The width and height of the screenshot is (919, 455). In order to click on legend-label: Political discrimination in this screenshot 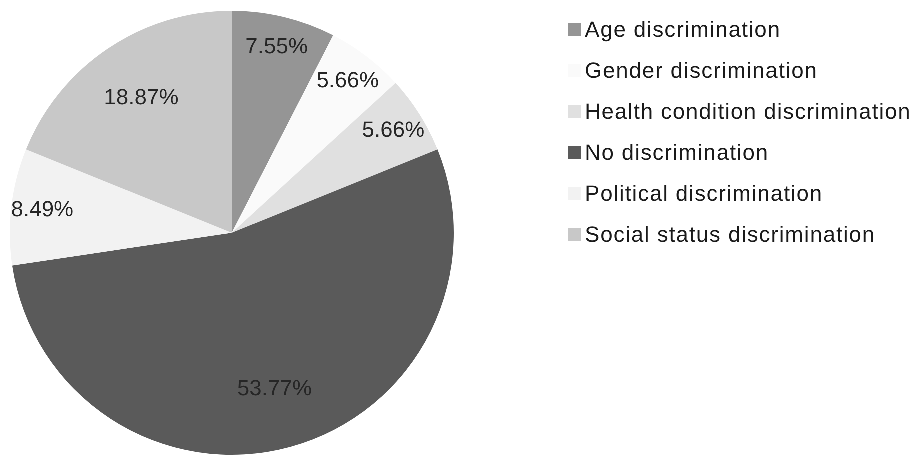, I will do `click(704, 193)`.